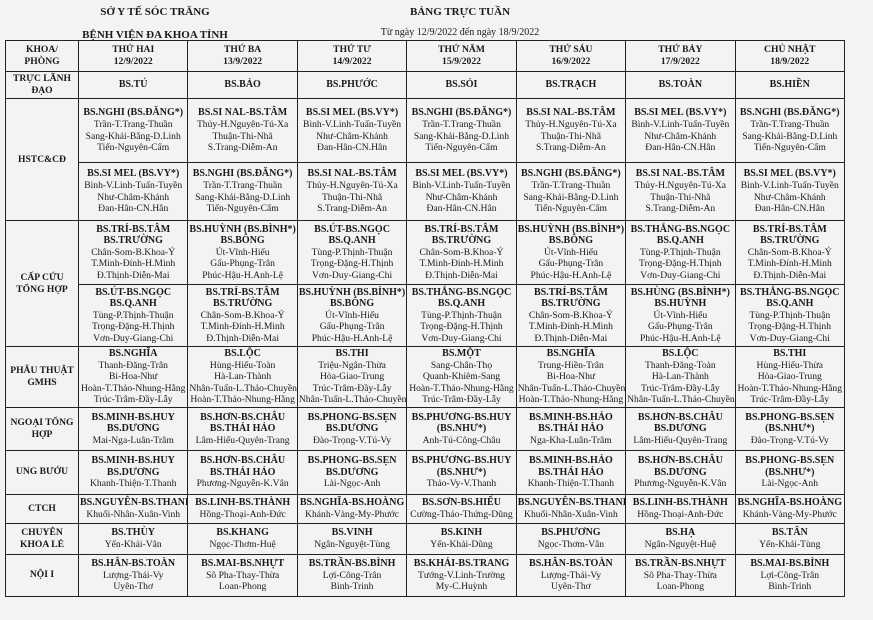  I want to click on staff-on-duty: Quanh-Khiêm-Sang, so click(461, 377).